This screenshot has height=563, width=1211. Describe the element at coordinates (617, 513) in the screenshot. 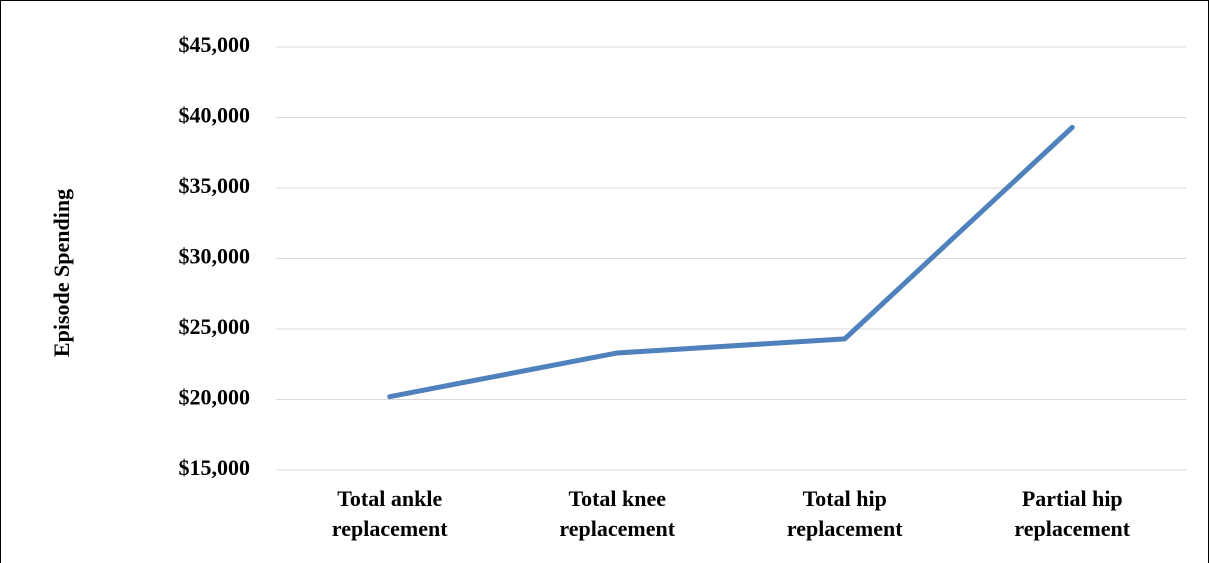

I see `x-tick-label: Total knee replacement` at that location.